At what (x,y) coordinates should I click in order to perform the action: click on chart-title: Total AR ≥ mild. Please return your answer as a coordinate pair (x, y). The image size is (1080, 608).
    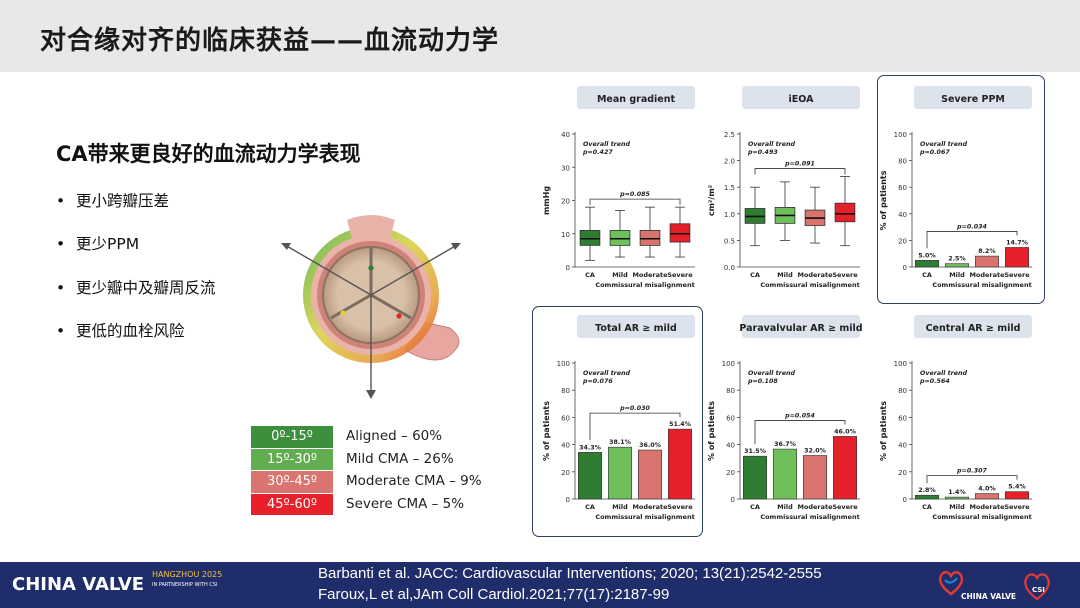
    Looking at the image, I should click on (636, 328).